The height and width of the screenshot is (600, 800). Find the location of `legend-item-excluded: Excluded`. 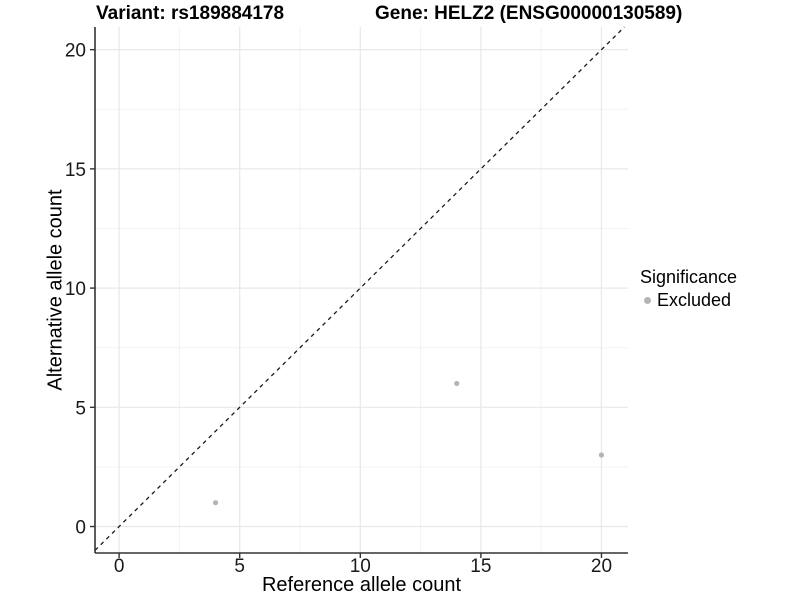

legend-item-excluded: Excluded is located at coordinates (688, 300).